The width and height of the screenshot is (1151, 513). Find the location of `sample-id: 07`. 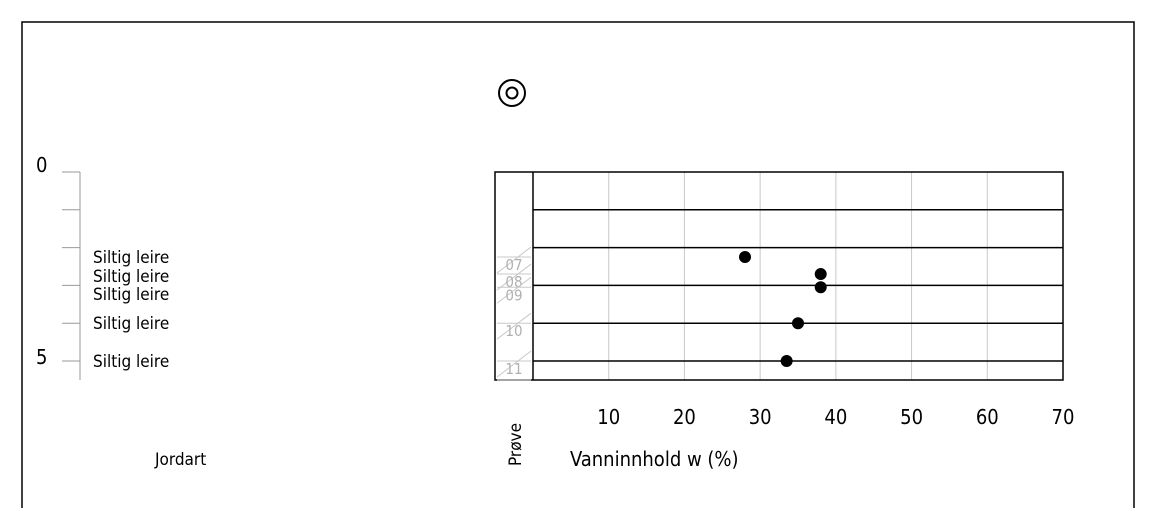

sample-id: 07 is located at coordinates (513, 265).